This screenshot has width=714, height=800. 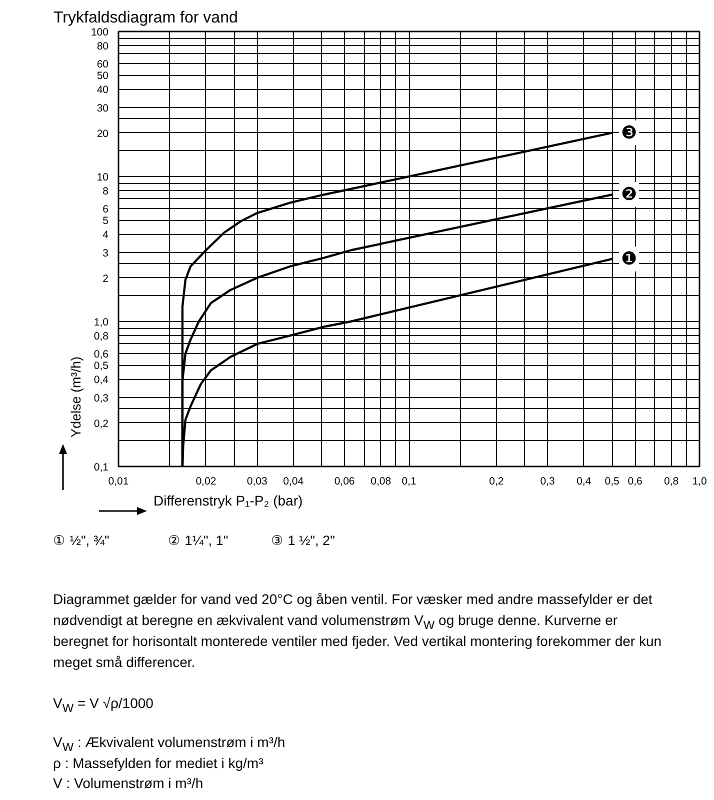 What do you see at coordinates (101, 398) in the screenshot?
I see `y-tick-label: 0,3` at bounding box center [101, 398].